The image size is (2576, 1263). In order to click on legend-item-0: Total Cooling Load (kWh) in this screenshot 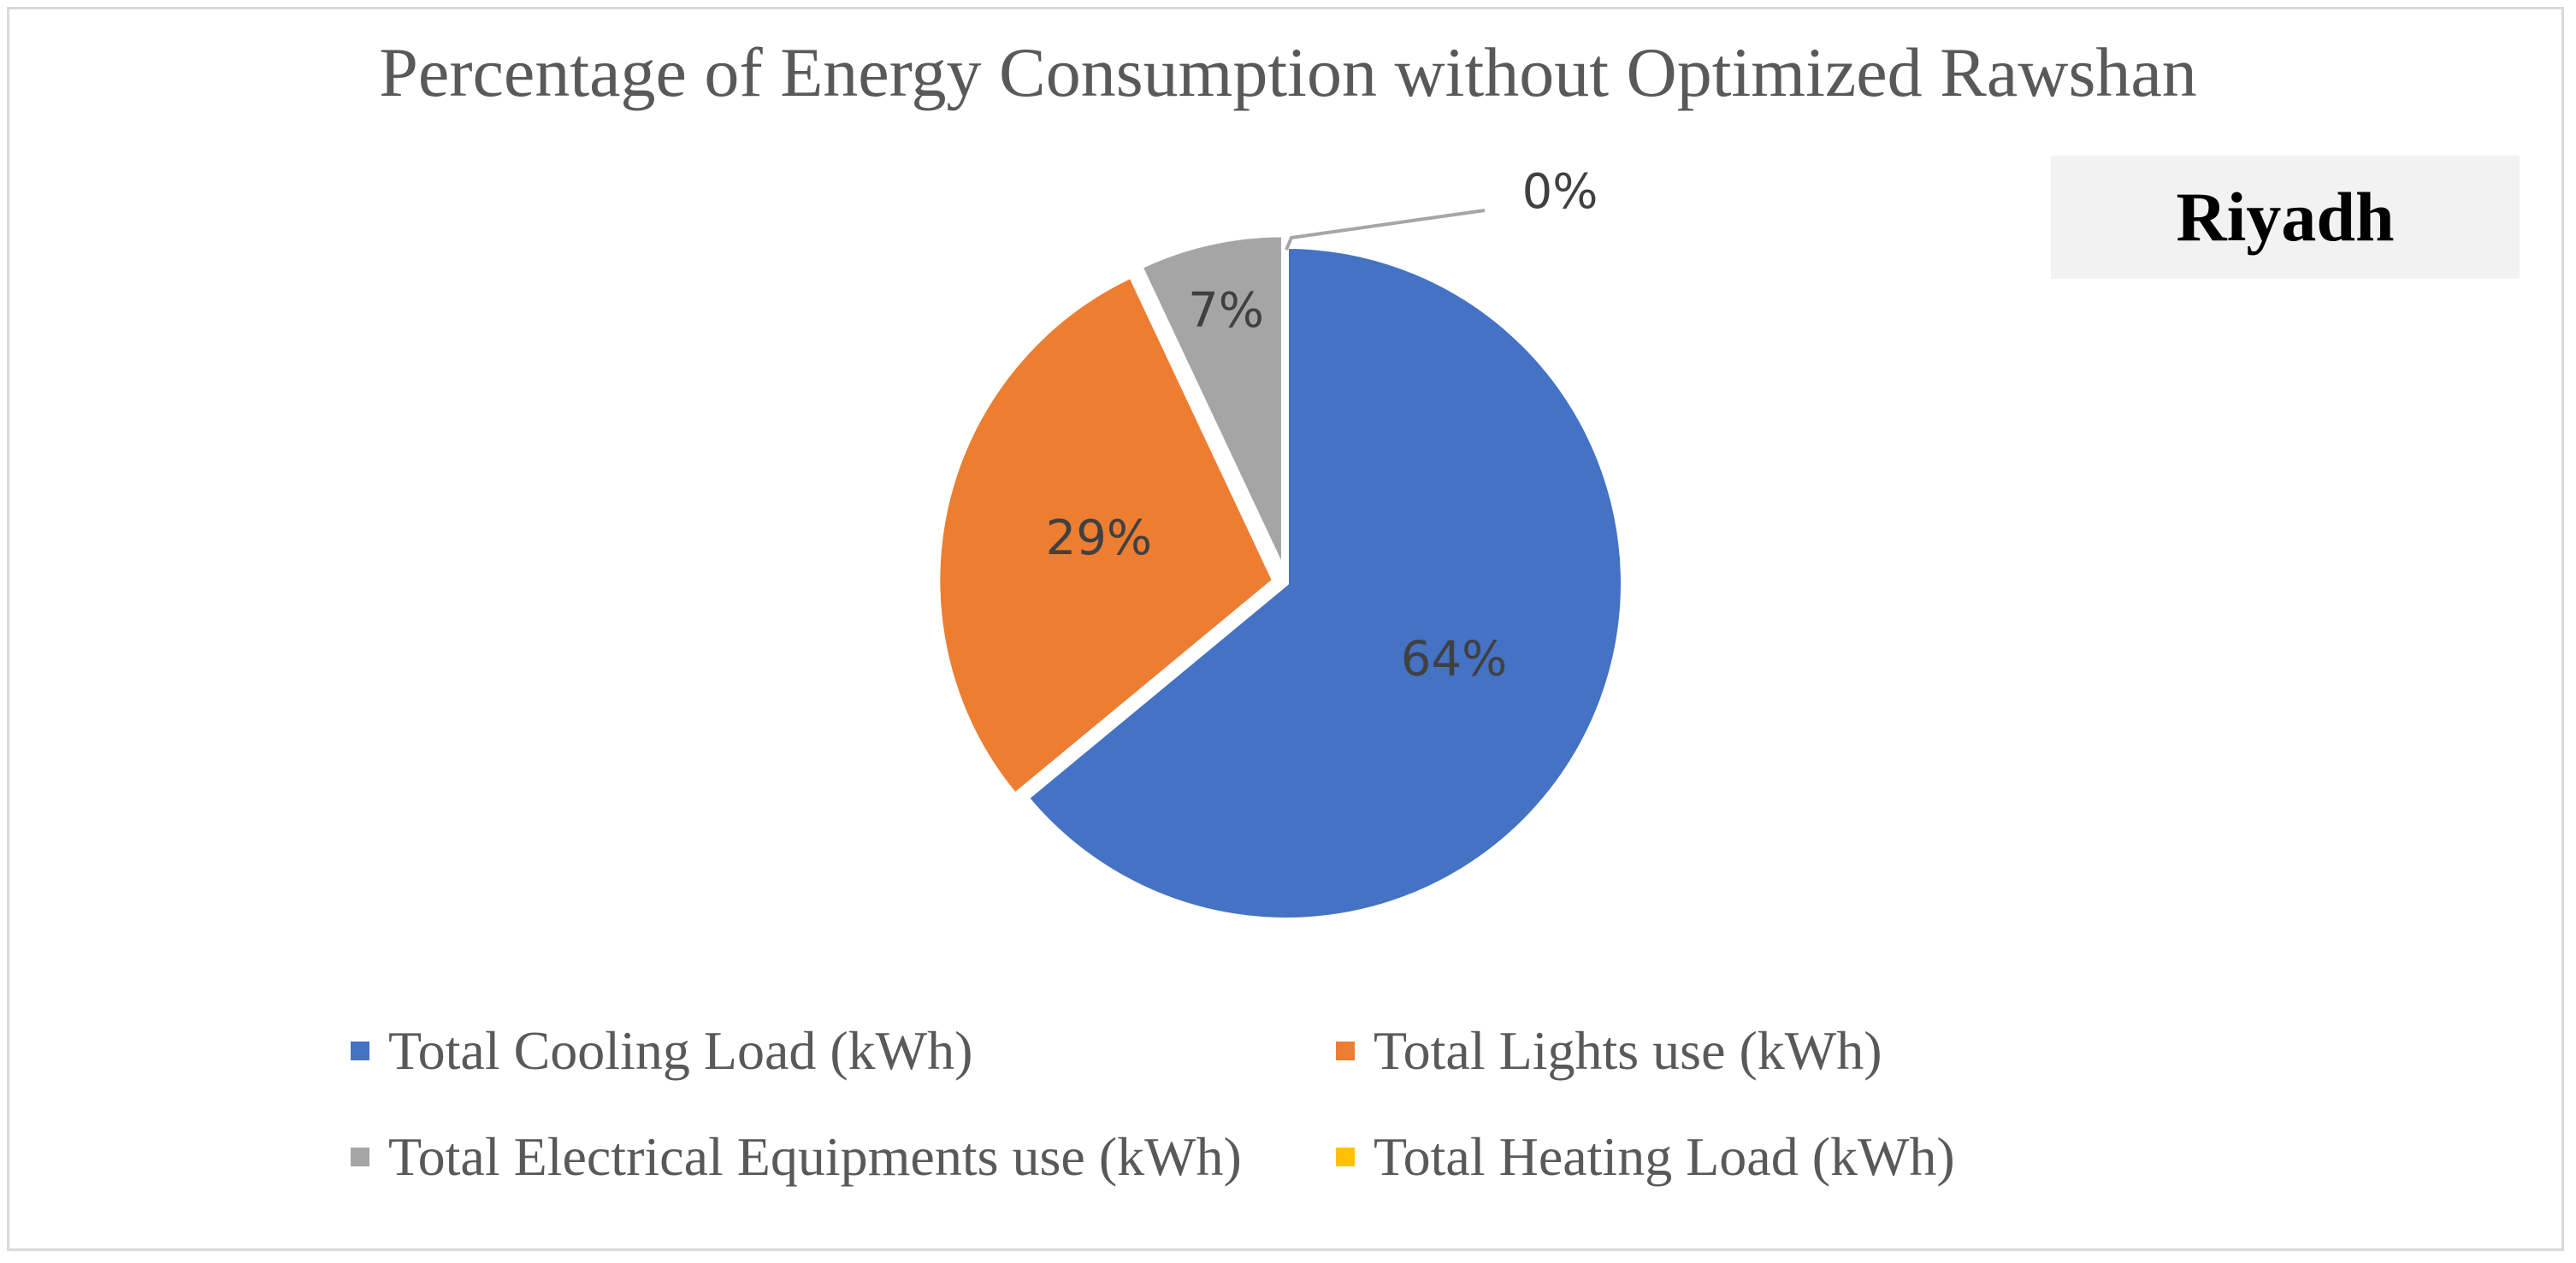, I will do `click(661, 1051)`.